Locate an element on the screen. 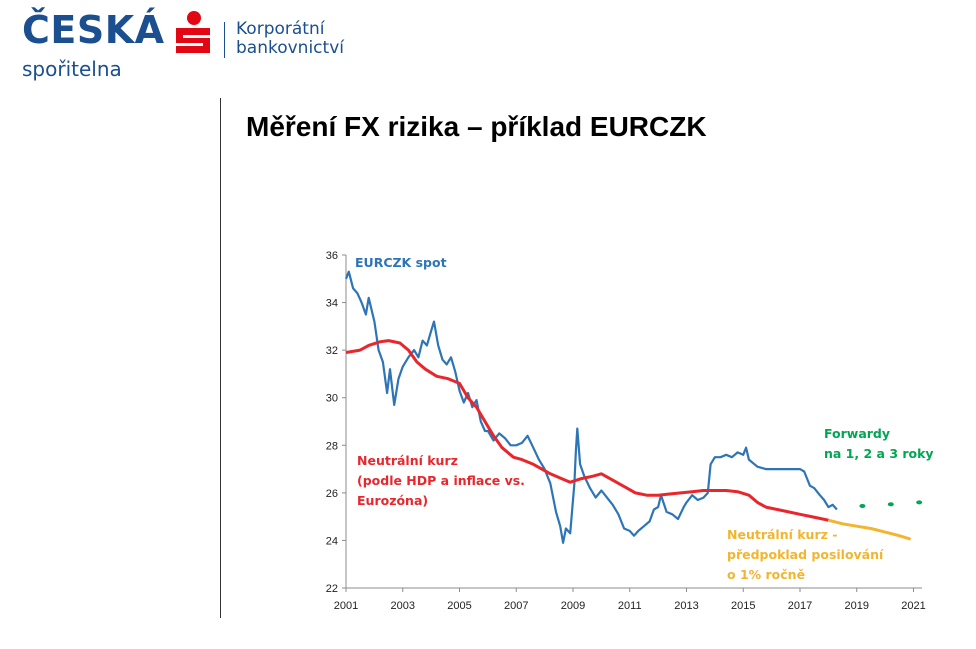  y-tick-label: 36 is located at coordinates (332, 256).